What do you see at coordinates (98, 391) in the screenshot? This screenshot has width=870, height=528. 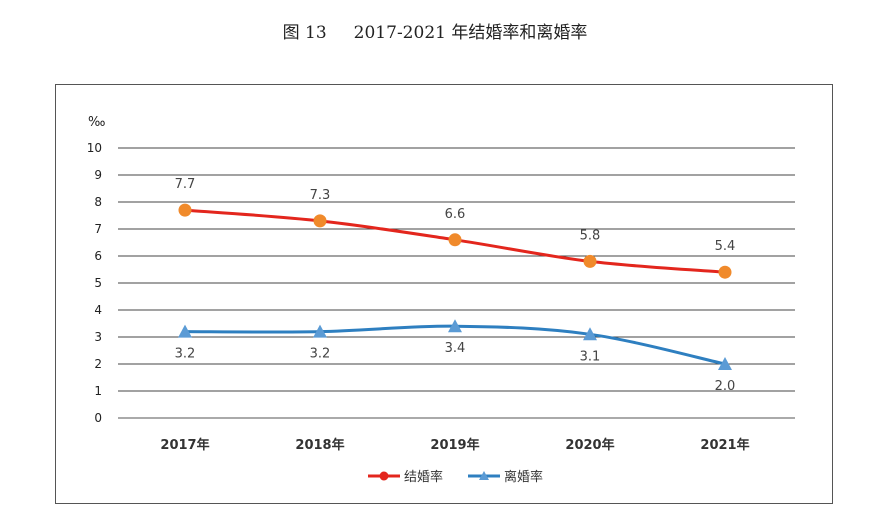 I see `y-tick-label: 1` at bounding box center [98, 391].